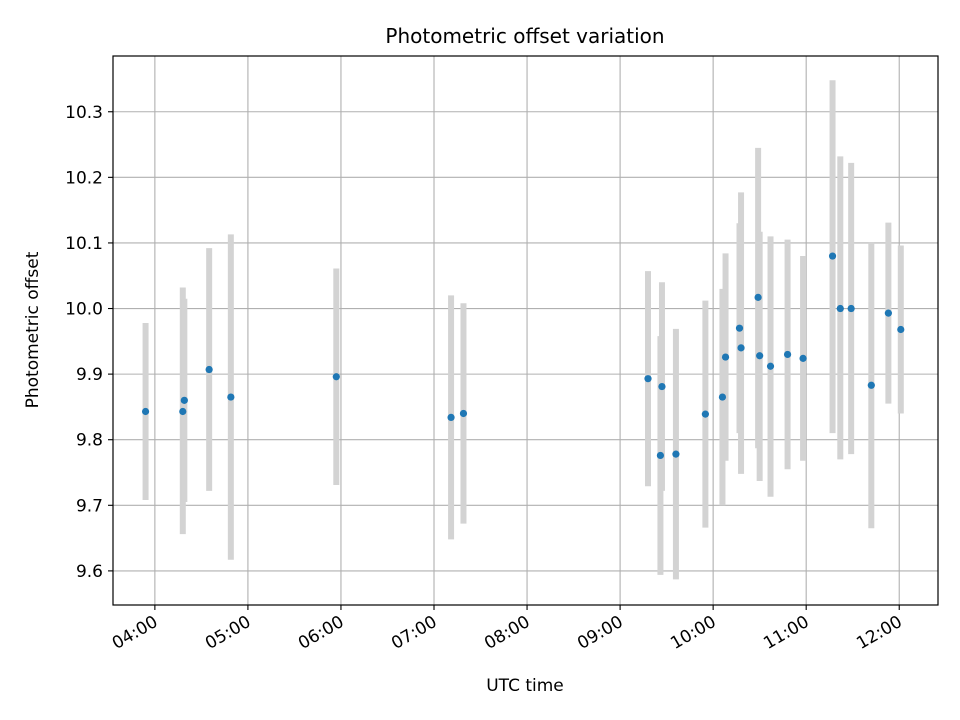 The image size is (960, 720). I want to click on y-tick-label: 10.1, so click(84, 244).